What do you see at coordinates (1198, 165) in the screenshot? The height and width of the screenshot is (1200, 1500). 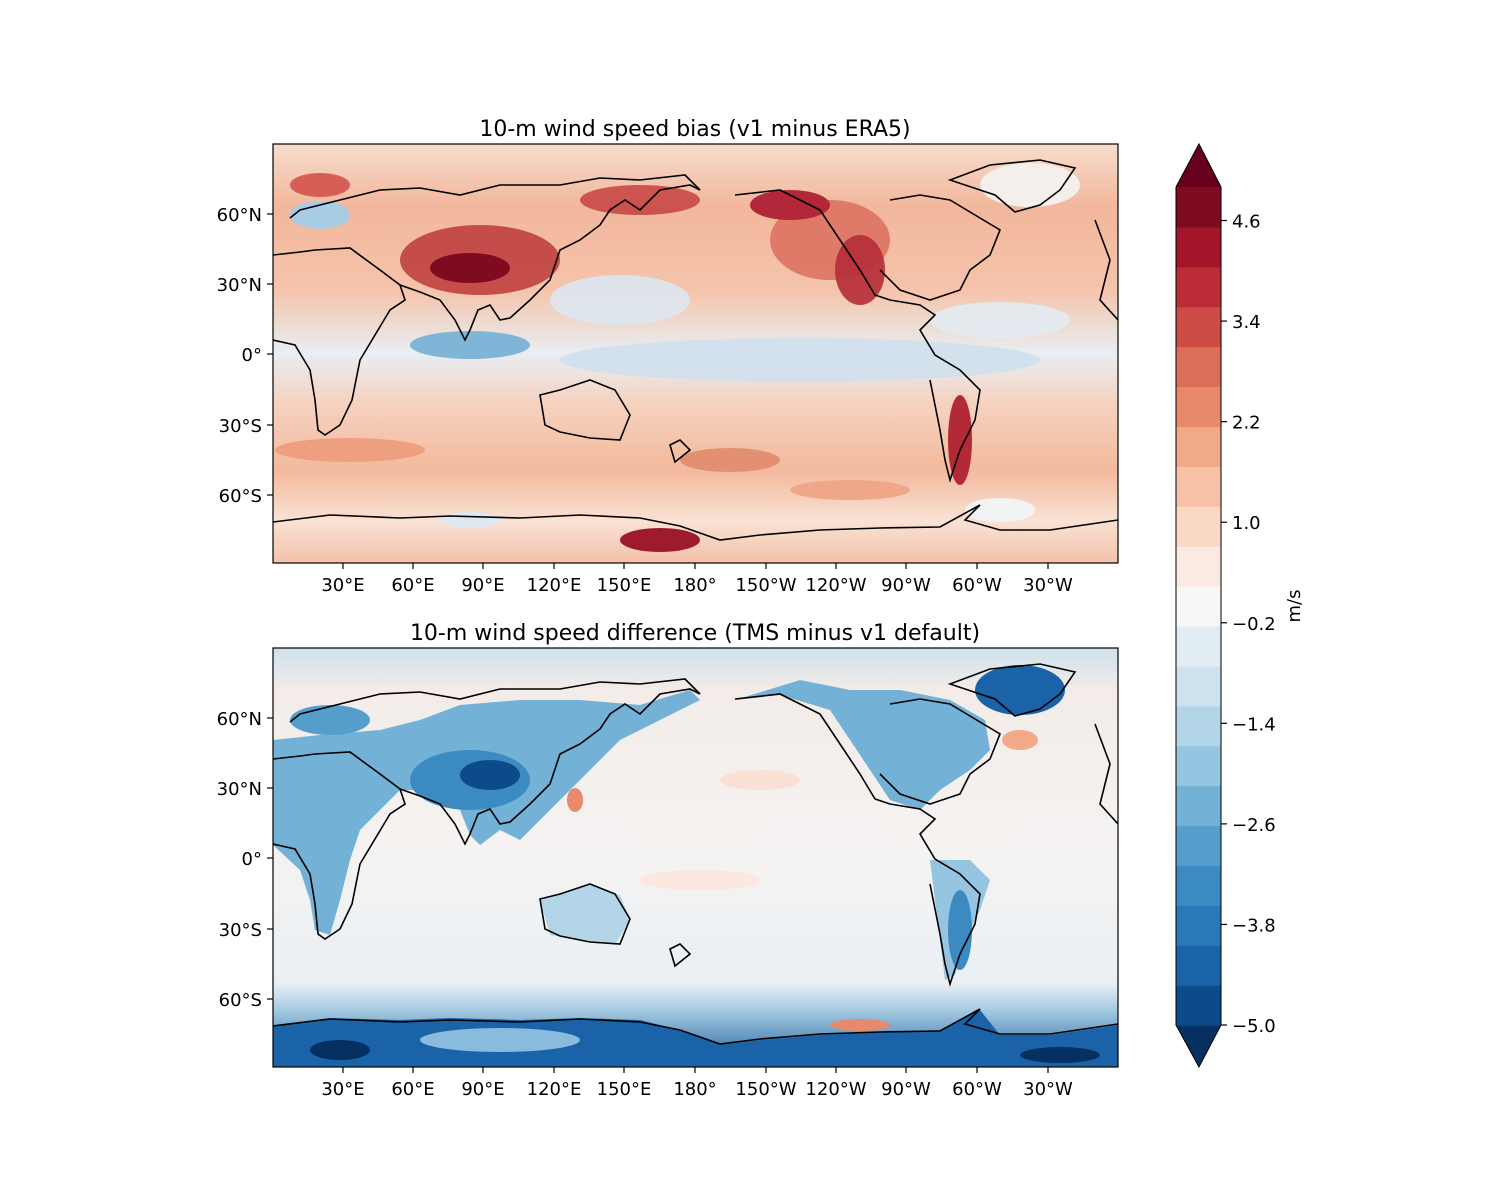 I see `colorbar-extend-max` at bounding box center [1198, 165].